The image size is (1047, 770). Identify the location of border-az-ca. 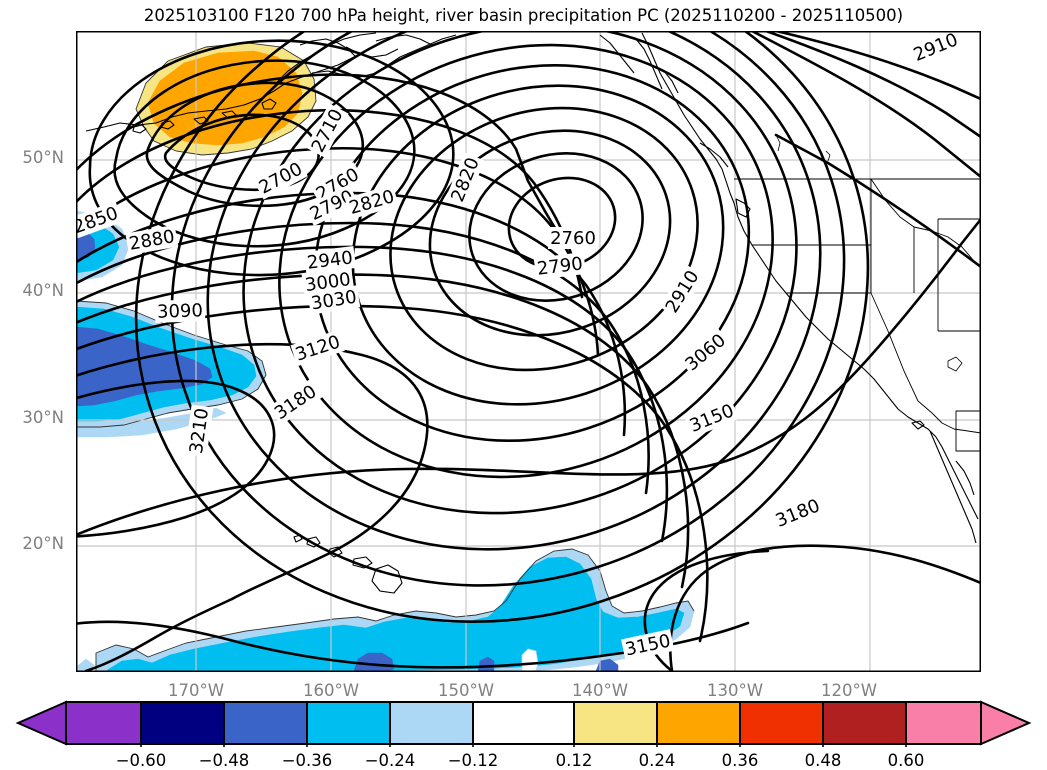
(936, 415).